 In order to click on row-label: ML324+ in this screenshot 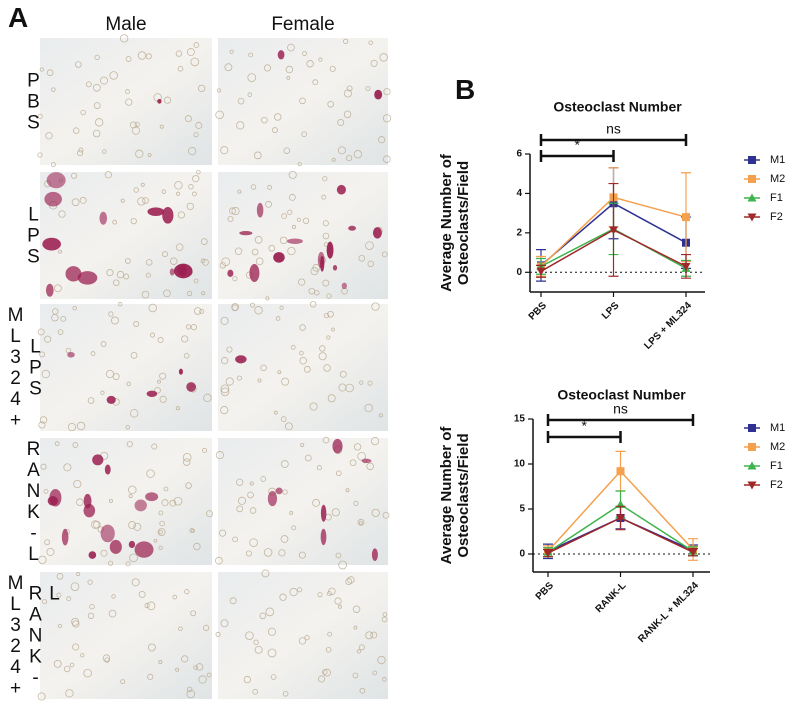, I will do `click(15, 367)`.